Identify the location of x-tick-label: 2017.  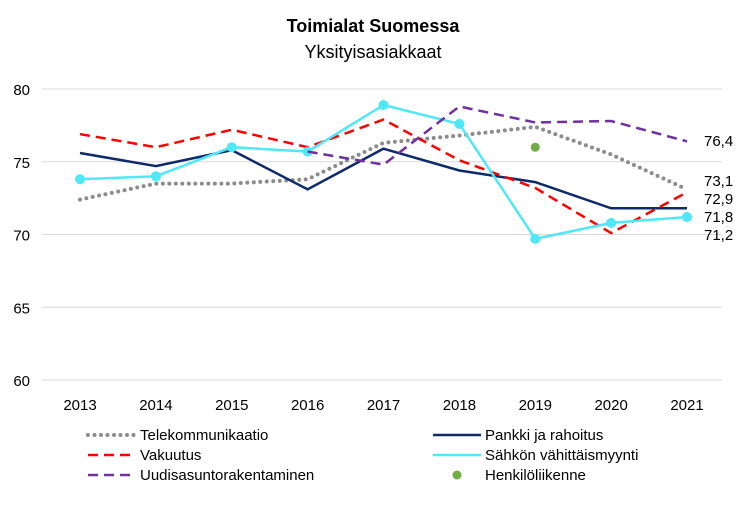
(383, 405).